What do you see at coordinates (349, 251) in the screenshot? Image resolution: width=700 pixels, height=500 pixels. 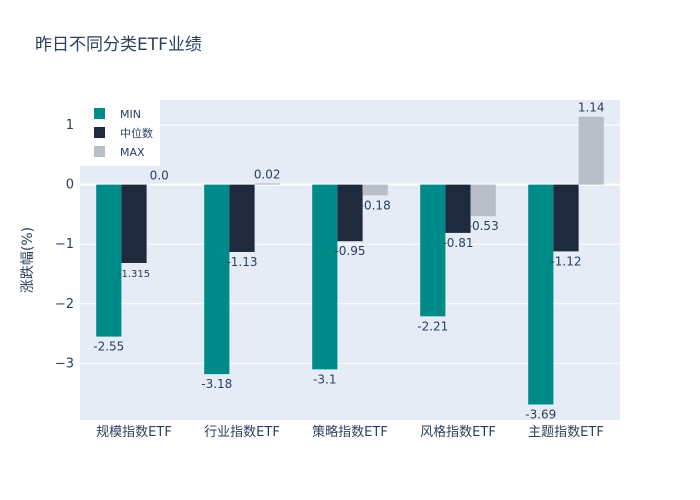 I see `data-label: -0.95` at bounding box center [349, 251].